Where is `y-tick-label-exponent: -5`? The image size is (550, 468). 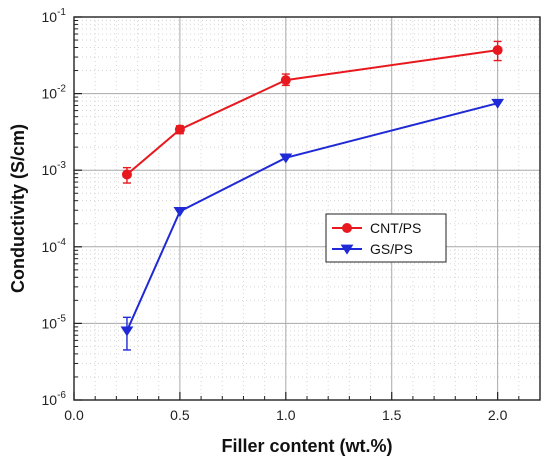
y-tick-label-exponent: -5 is located at coordinates (61, 318).